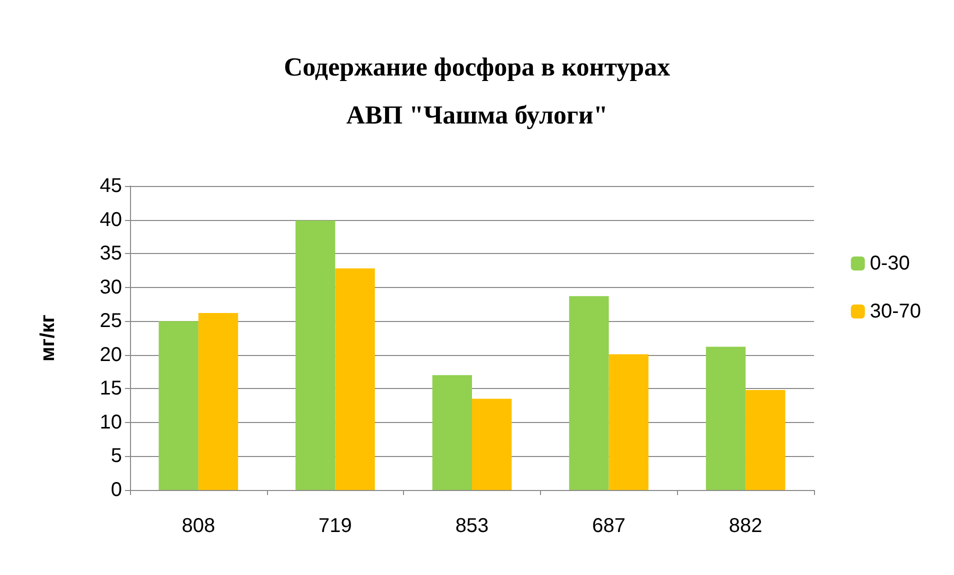 Image resolution: width=954 pixels, height=575 pixels. What do you see at coordinates (896, 311) in the screenshot?
I see `legend-label: 30-70` at bounding box center [896, 311].